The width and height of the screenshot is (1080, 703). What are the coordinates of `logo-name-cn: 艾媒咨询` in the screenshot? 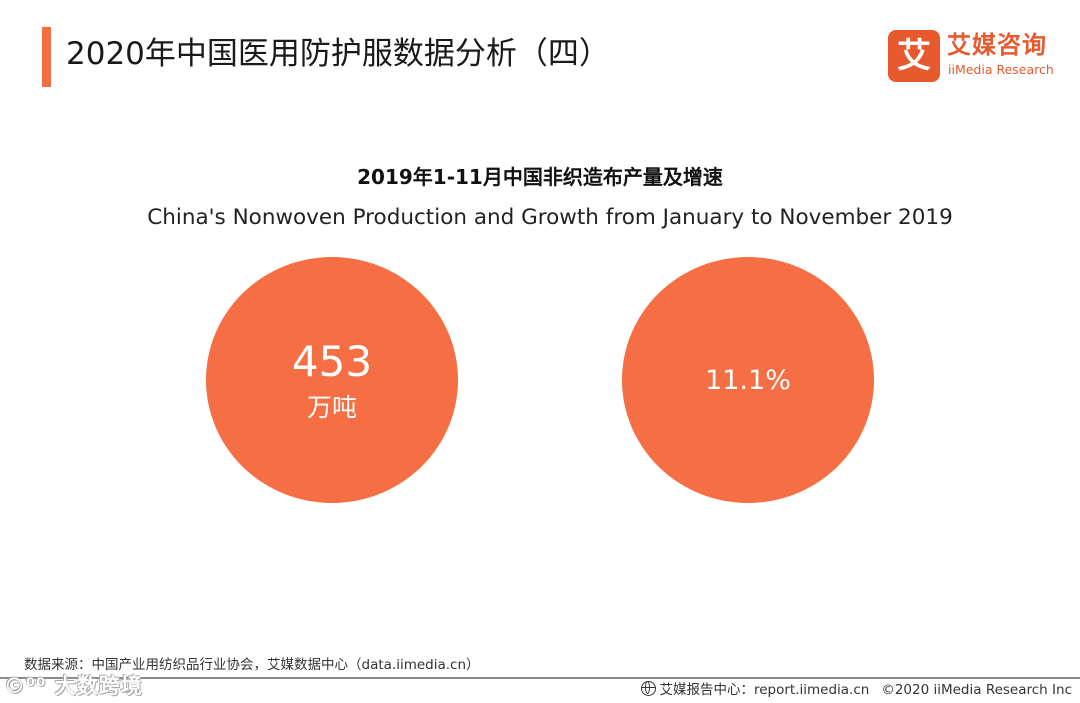 It's located at (997, 45).